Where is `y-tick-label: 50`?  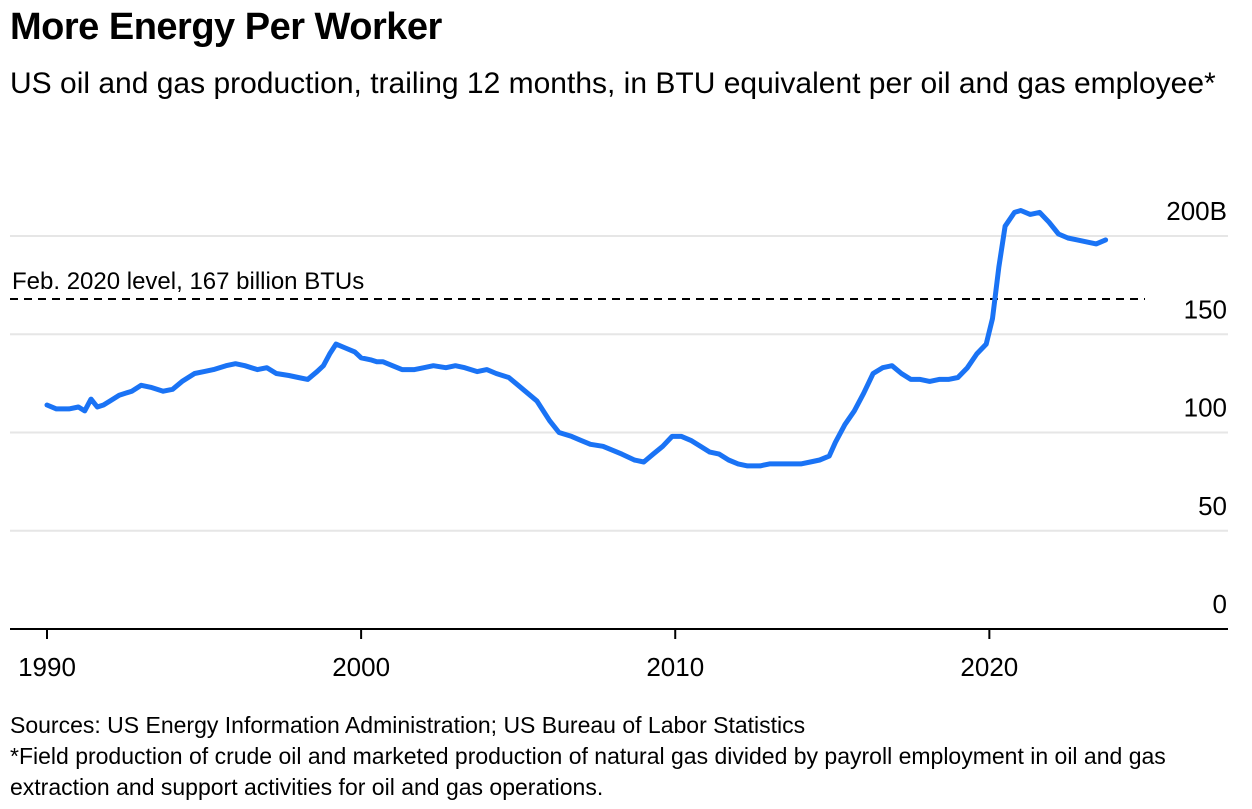
y-tick-label: 50 is located at coordinates (1212, 506).